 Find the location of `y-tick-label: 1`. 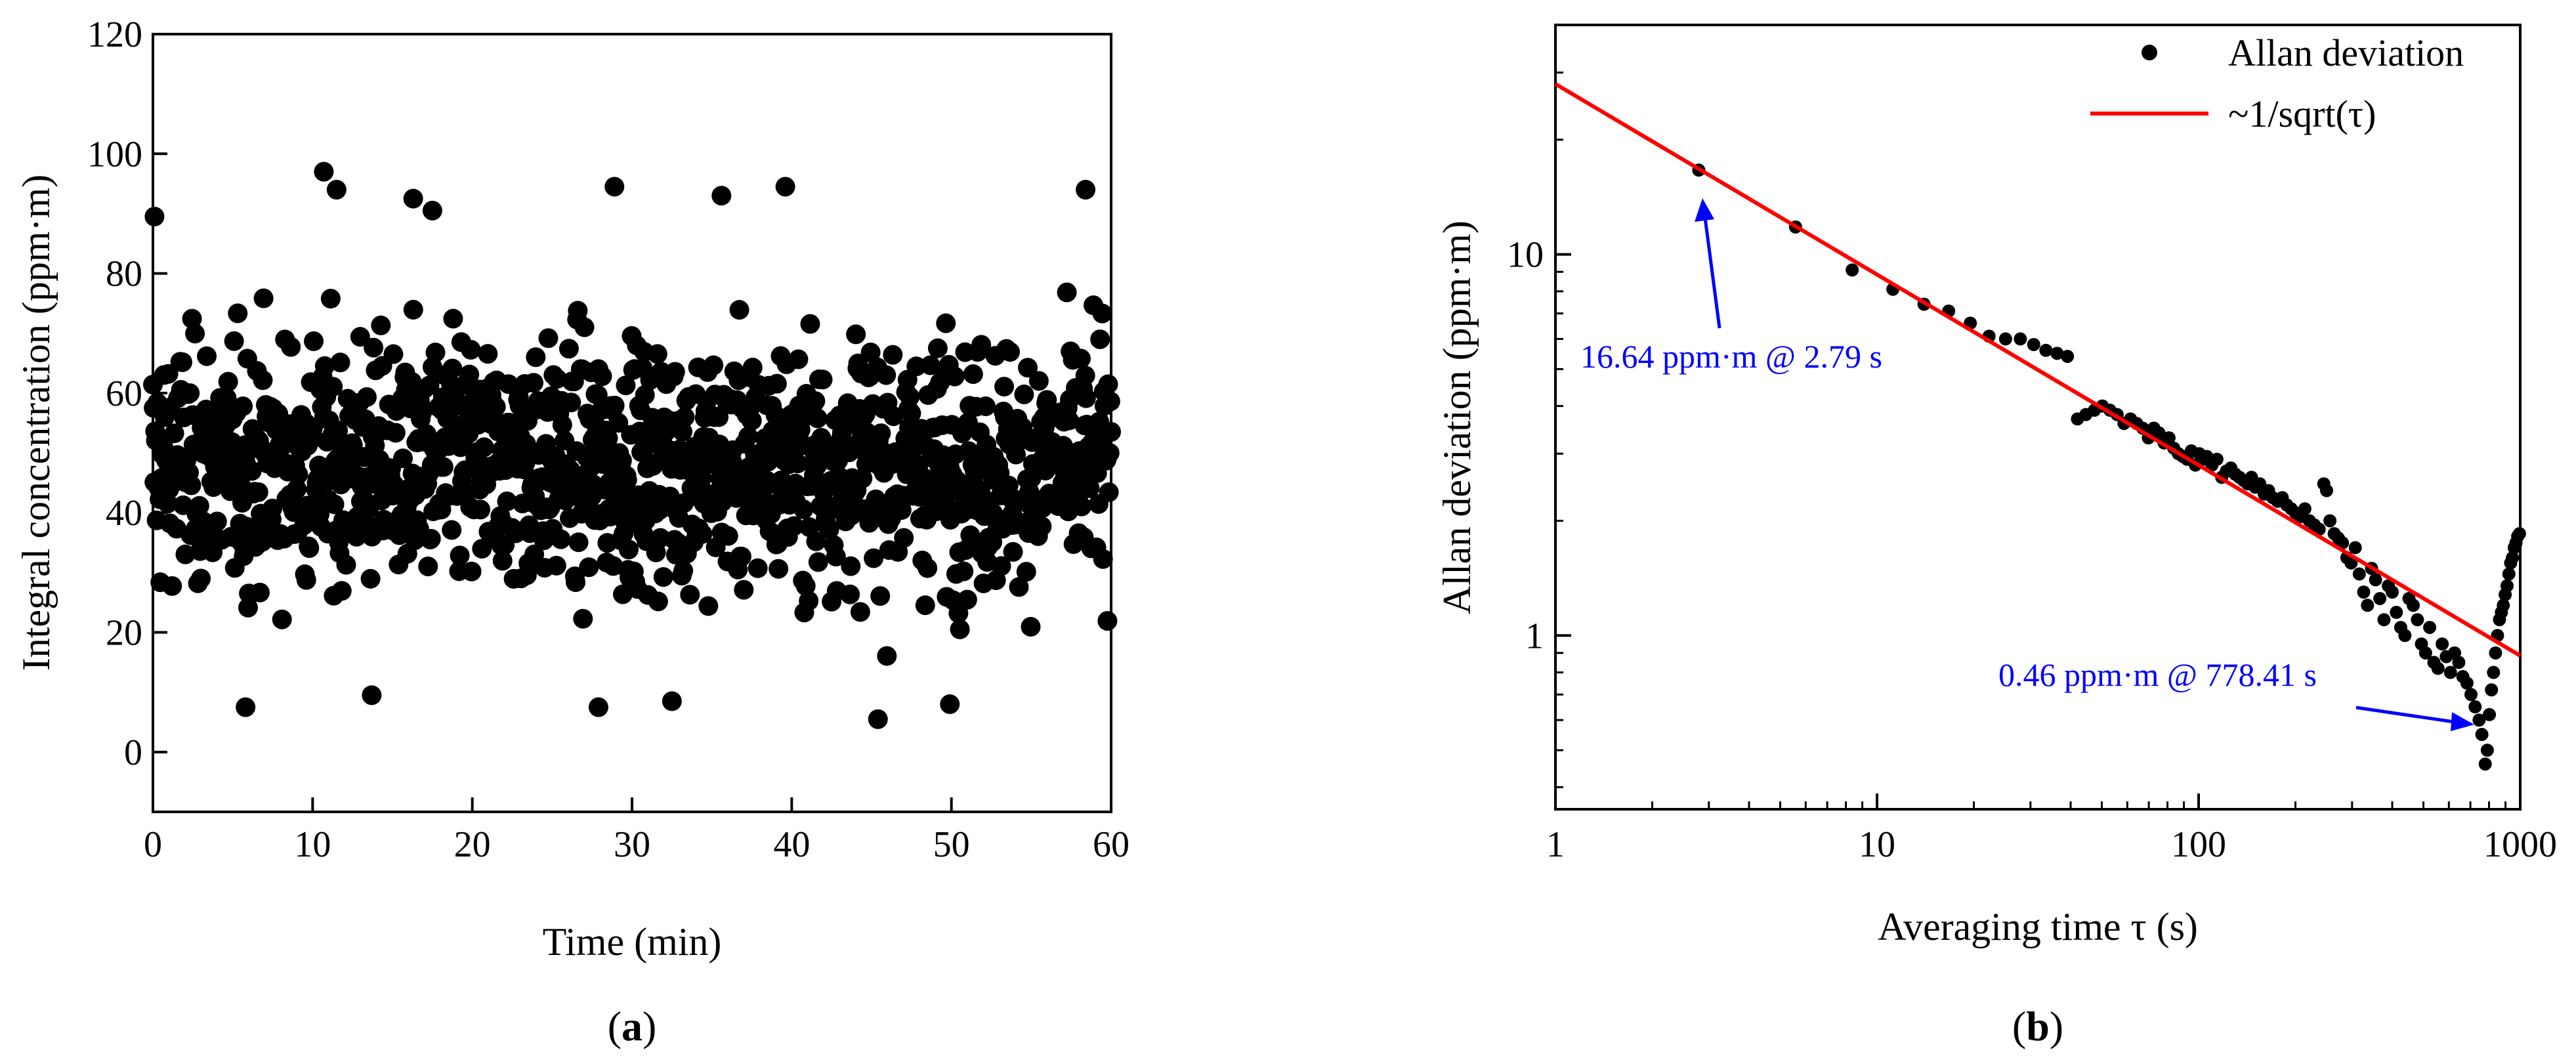

y-tick-label: 1 is located at coordinates (1534, 636).